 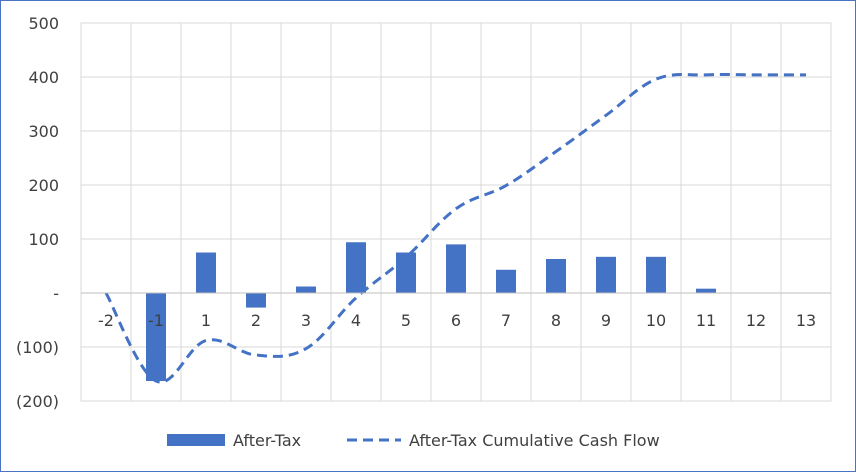 What do you see at coordinates (556, 320) in the screenshot?
I see `x-tick-label: 8` at bounding box center [556, 320].